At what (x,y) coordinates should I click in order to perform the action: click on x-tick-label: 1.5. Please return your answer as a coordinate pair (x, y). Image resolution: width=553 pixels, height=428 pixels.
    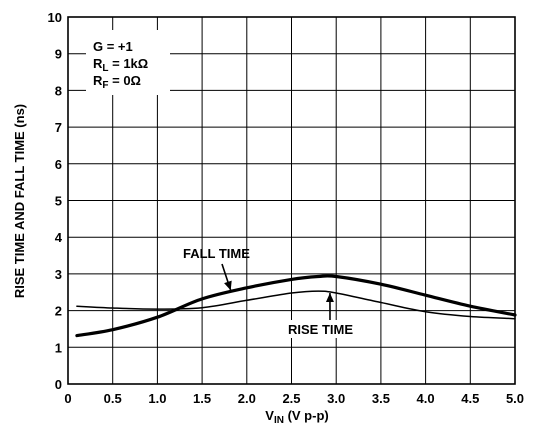
    Looking at the image, I should click on (202, 398).